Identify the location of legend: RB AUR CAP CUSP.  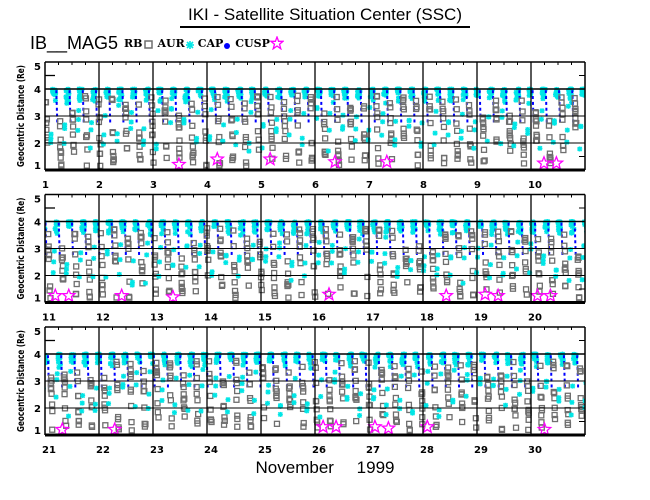
(204, 43).